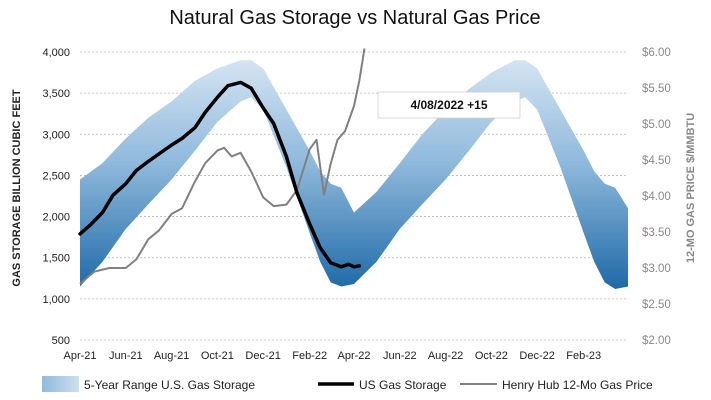 This screenshot has height=400, width=711. Describe the element at coordinates (656, 305) in the screenshot. I see `right-tick-label: $2.50` at that location.